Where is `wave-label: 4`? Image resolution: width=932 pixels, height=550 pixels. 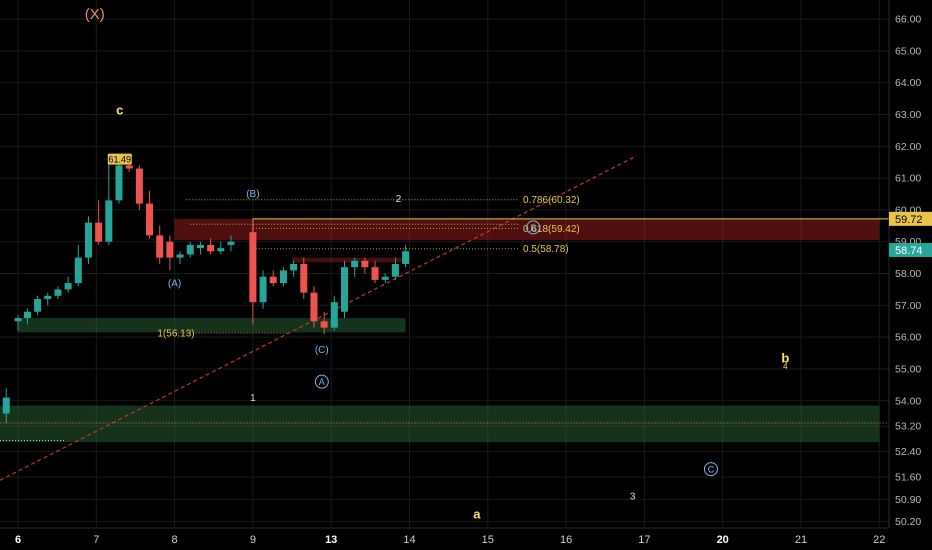 wave-label: 4 is located at coordinates (785, 366).